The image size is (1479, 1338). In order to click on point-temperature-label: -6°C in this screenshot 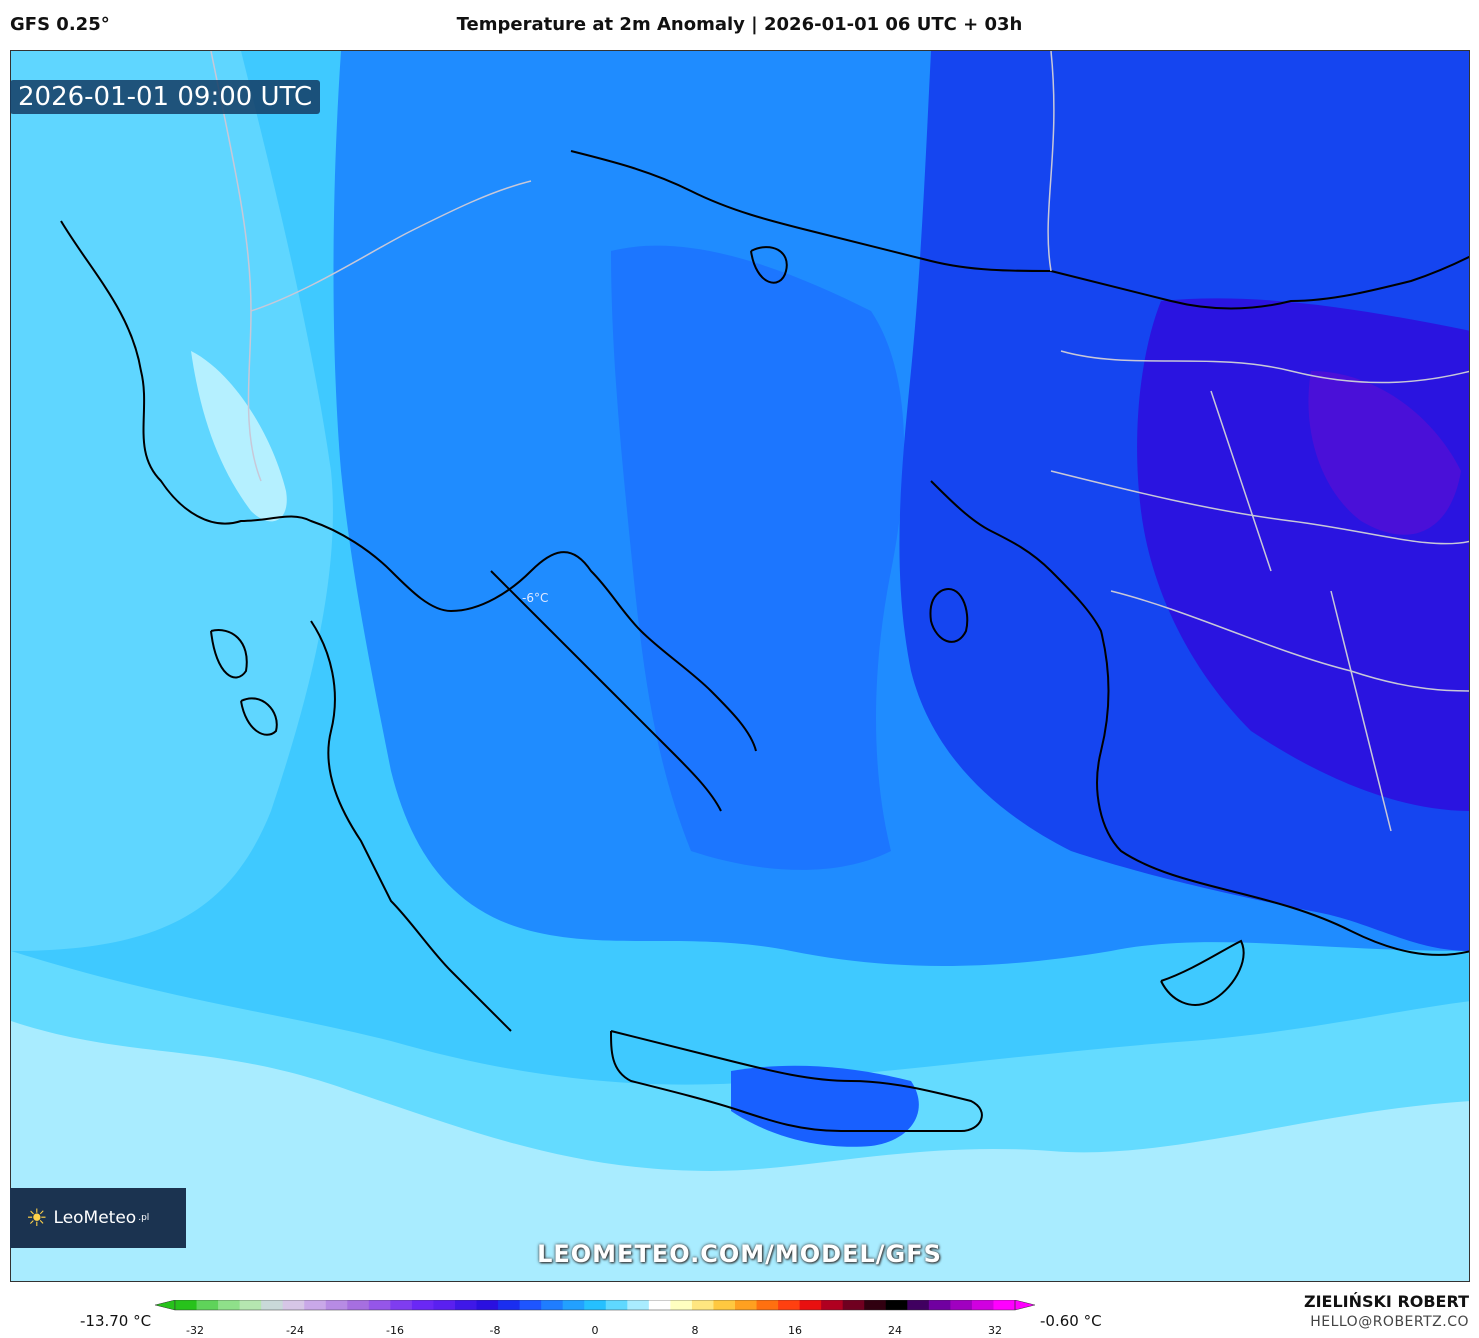, I will do `click(535, 598)`.